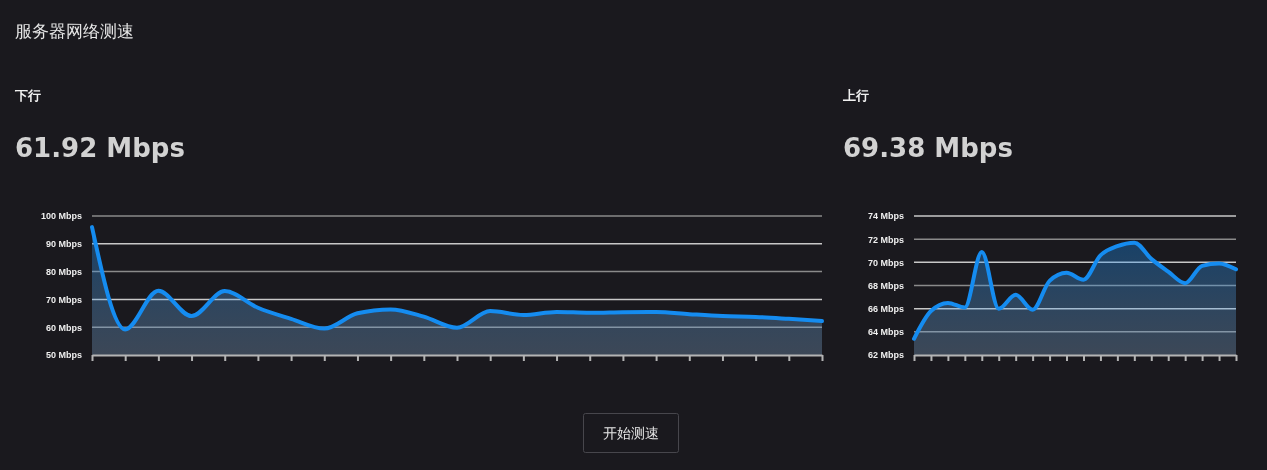 Image resolution: width=1267 pixels, height=470 pixels. Describe the element at coordinates (100, 148) in the screenshot. I see `chart-subtitle: 61.92 Mbps` at that location.